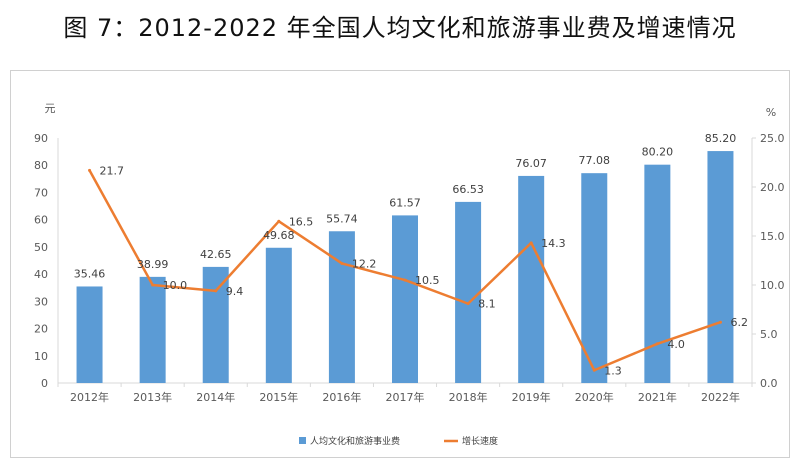 The width and height of the screenshot is (800, 462). What do you see at coordinates (594, 397) in the screenshot?
I see `x-tick-label: 2020年` at bounding box center [594, 397].